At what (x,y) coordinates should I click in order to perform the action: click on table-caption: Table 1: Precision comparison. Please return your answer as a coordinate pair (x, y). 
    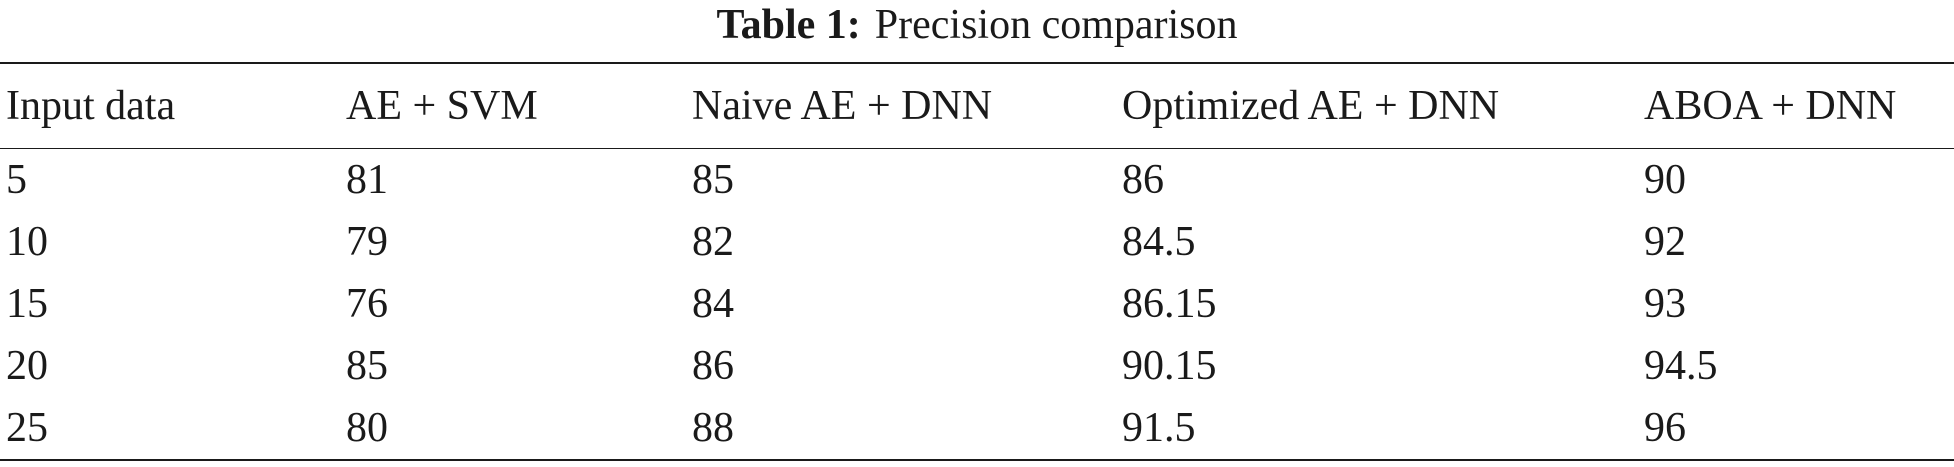
    Looking at the image, I should click on (977, 29).